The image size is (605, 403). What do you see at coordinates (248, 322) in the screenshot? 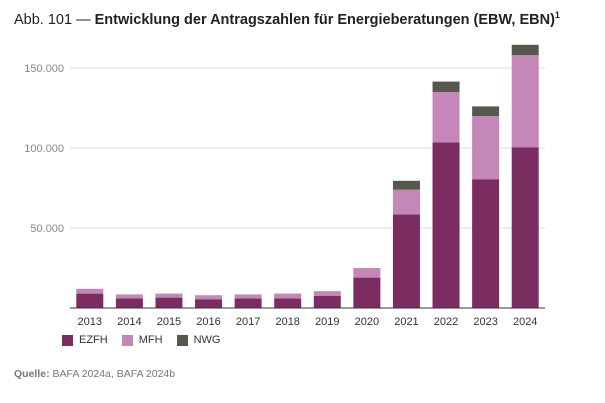
I see `x-tick-label: 2017` at bounding box center [248, 322].